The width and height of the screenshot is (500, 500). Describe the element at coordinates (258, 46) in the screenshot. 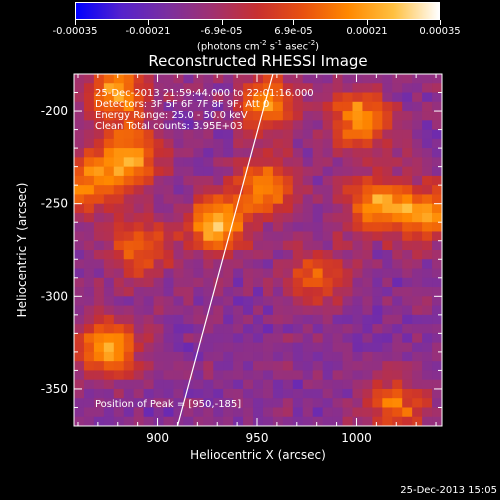

I see `colorbar-units-label: (photons cm-2 s-1 asec-2)` at that location.